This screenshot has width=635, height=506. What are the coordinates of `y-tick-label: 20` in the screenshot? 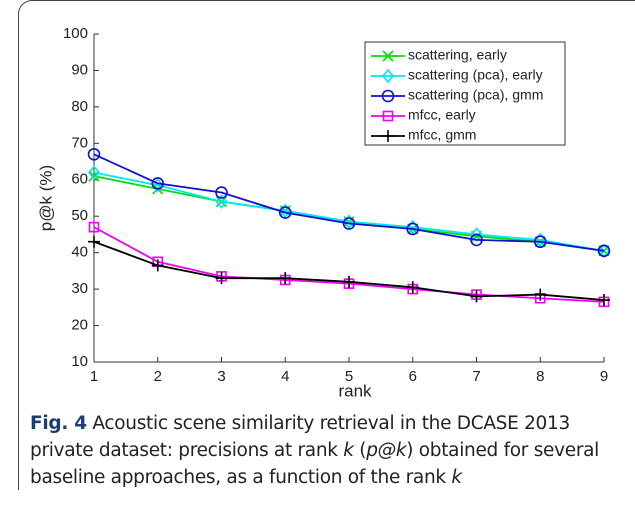 It's located at (79, 325).